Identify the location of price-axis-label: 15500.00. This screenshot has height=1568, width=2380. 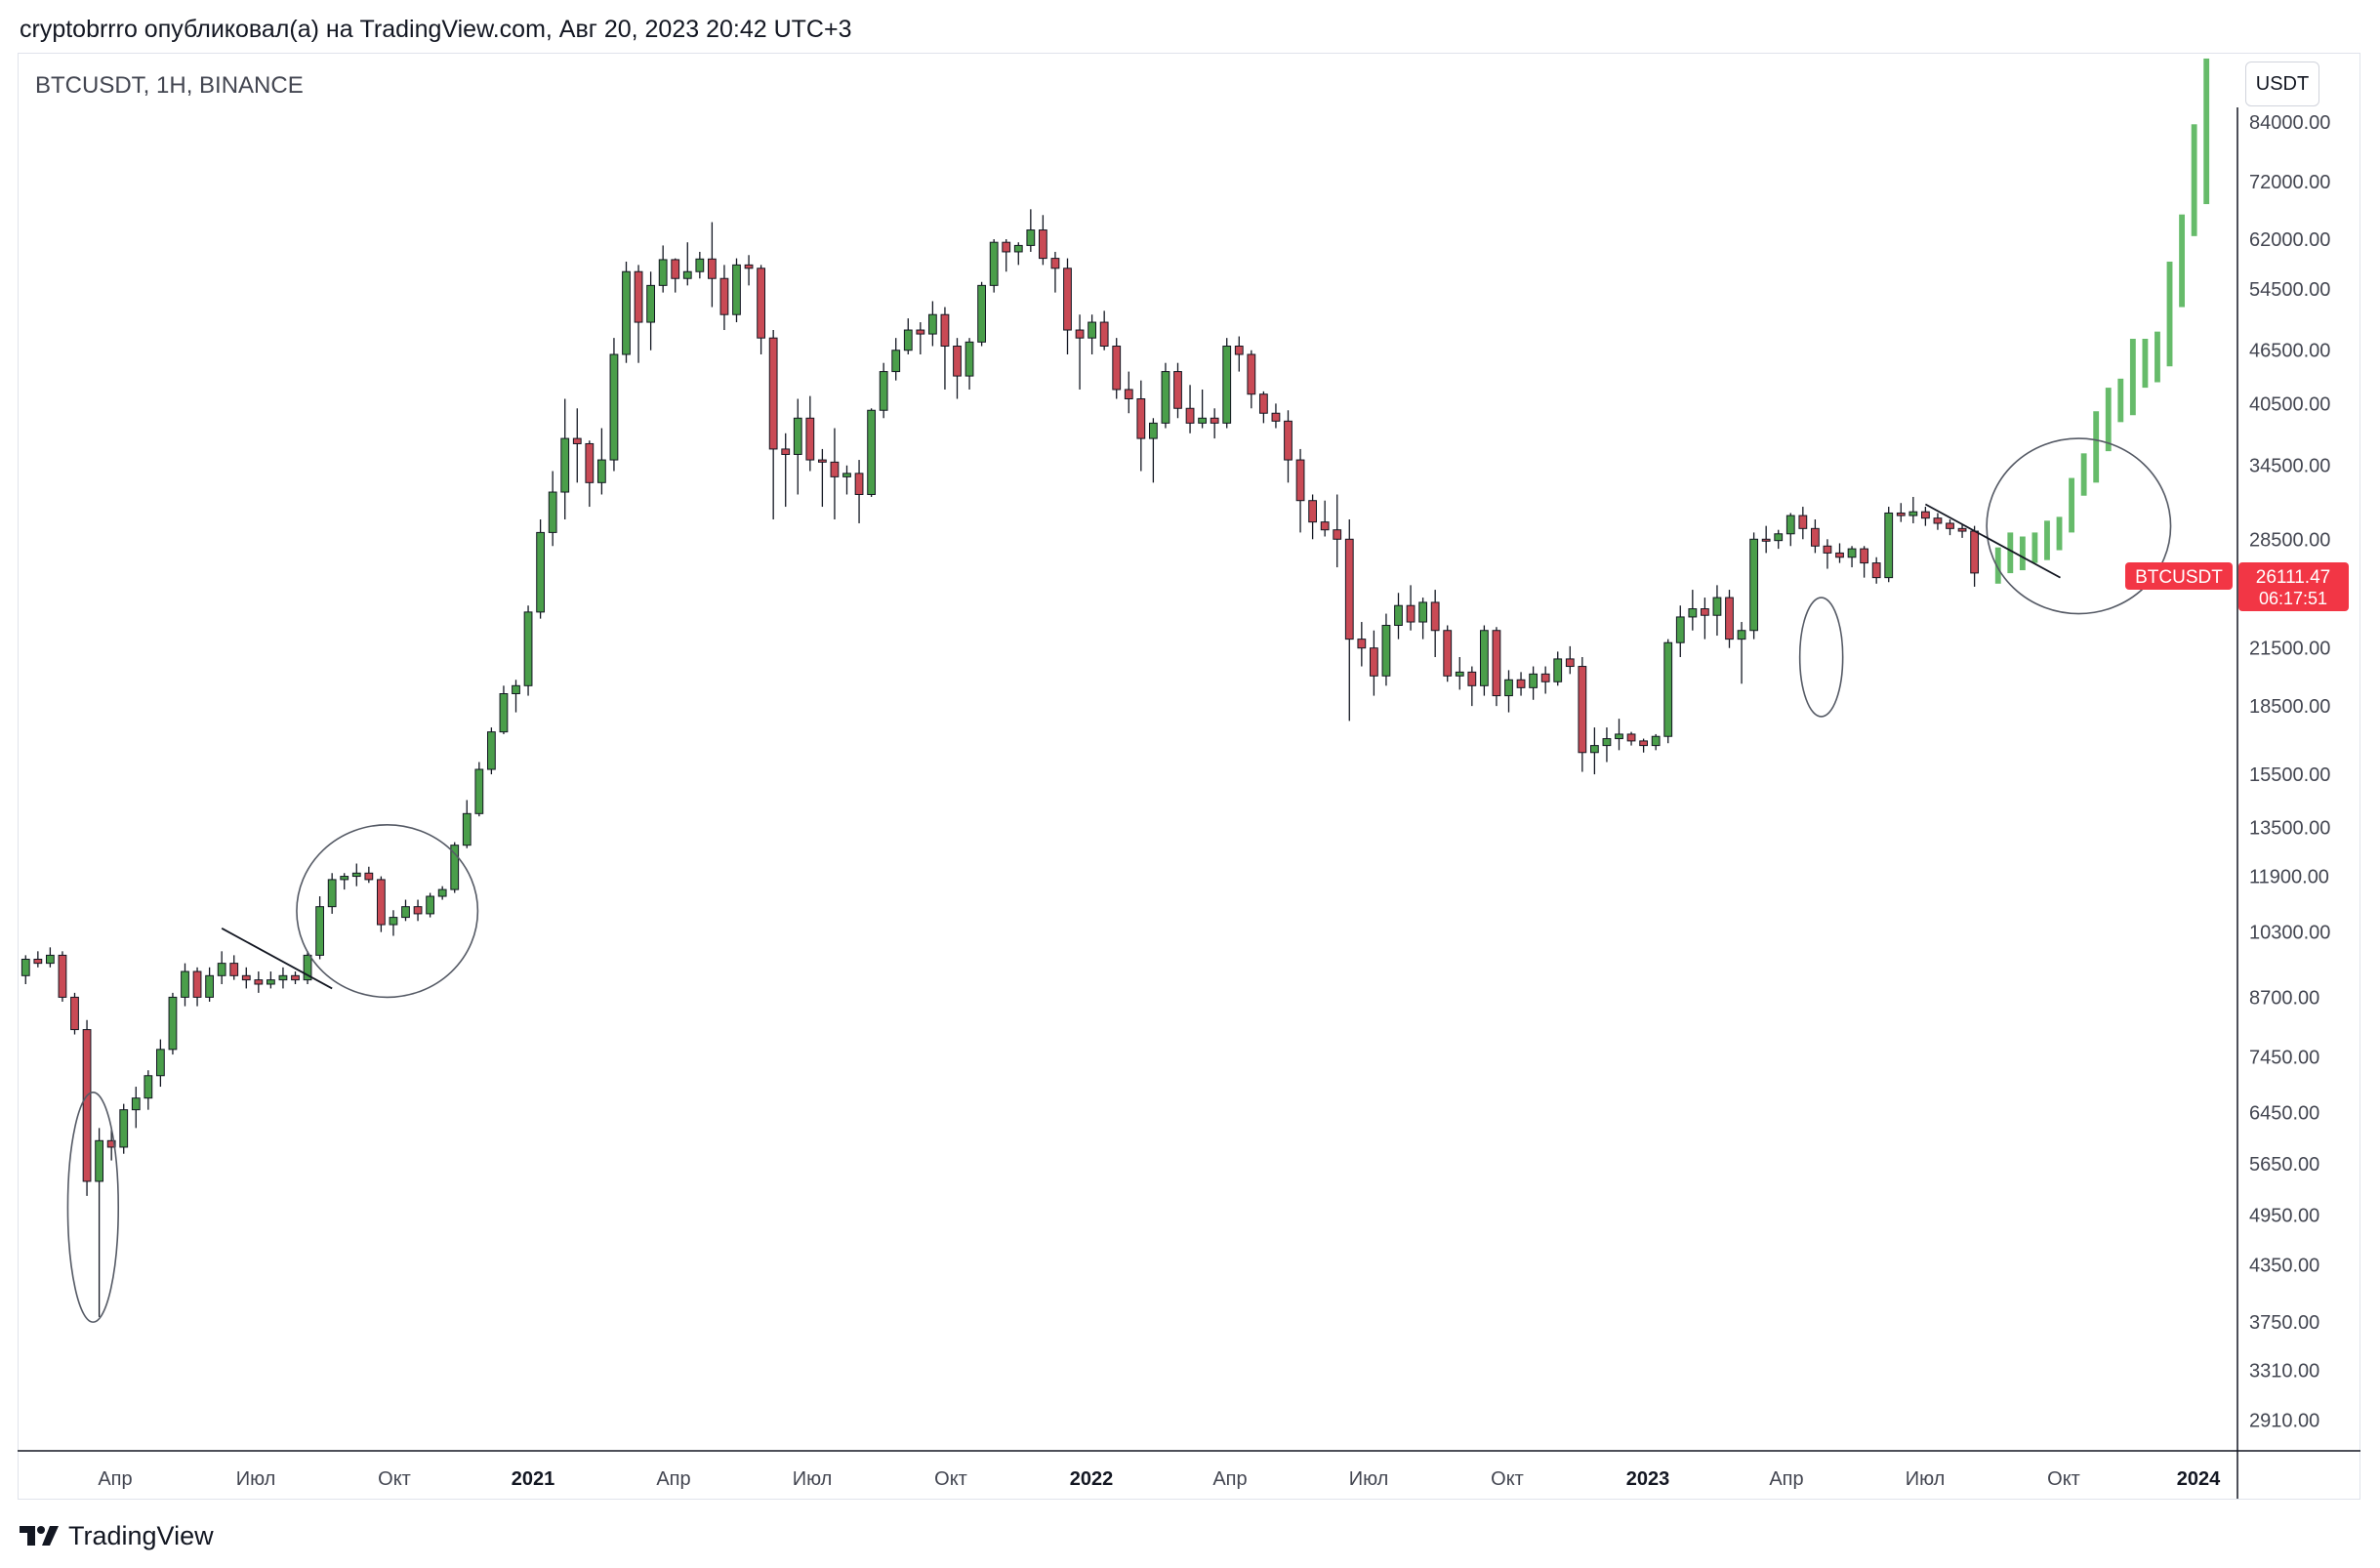
(2289, 775).